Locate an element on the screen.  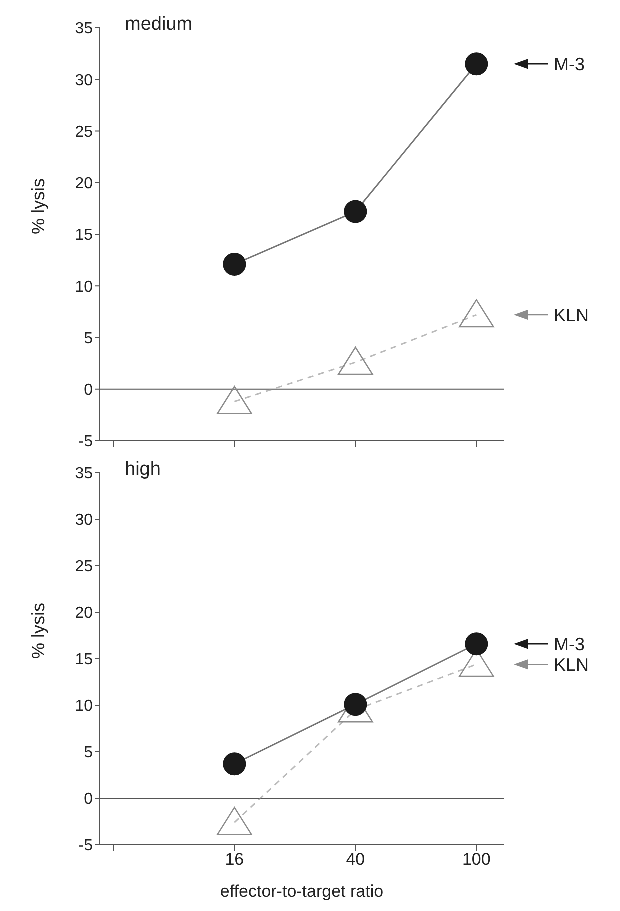
chart-title: medium is located at coordinates (159, 25).